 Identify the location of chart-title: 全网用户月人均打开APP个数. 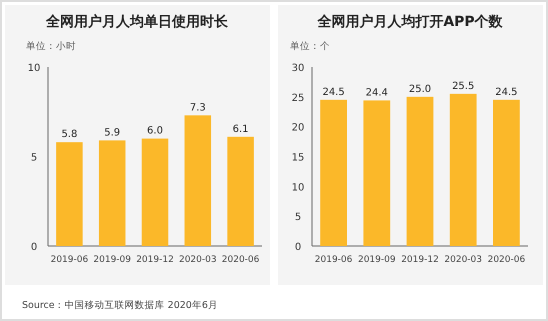
(410, 21).